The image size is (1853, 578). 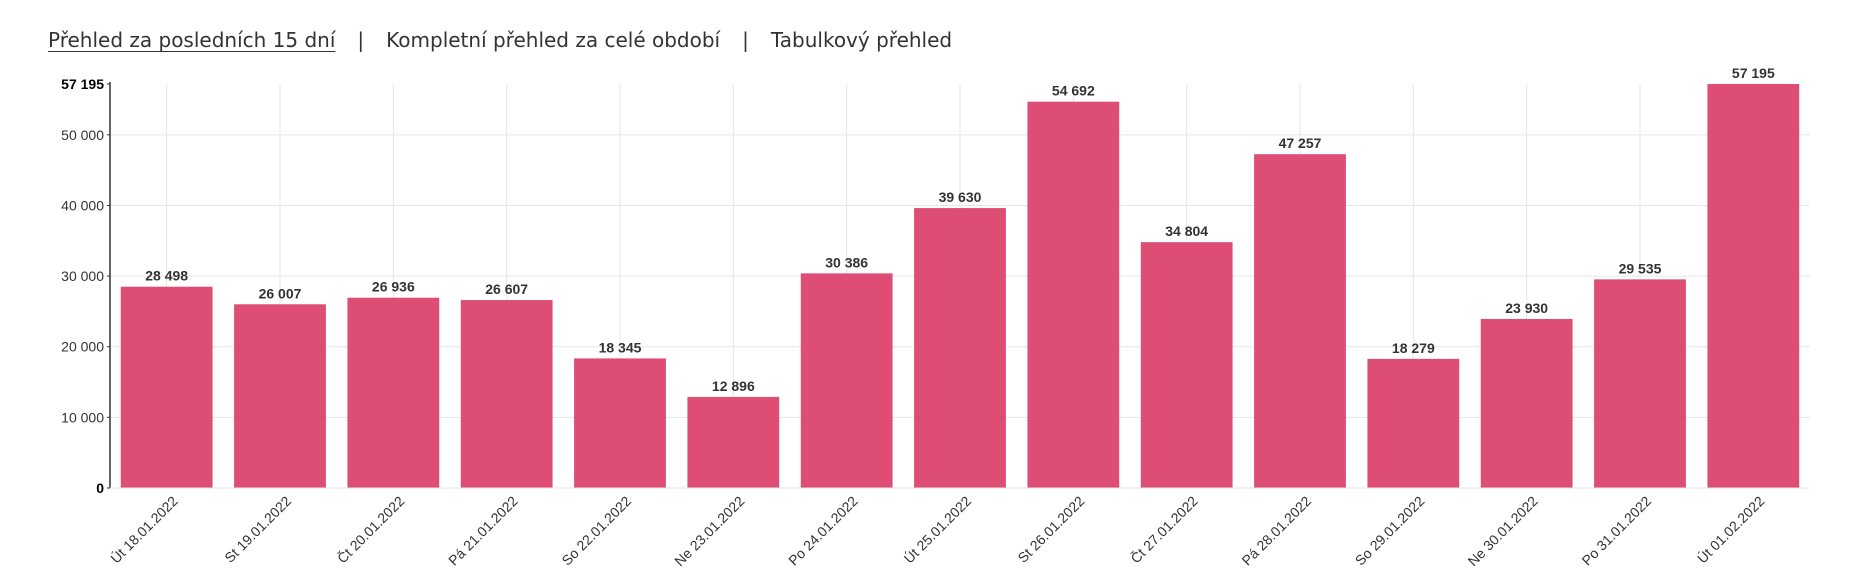 I want to click on x-tick-label: St 26.01.2022, so click(x=1050, y=529).